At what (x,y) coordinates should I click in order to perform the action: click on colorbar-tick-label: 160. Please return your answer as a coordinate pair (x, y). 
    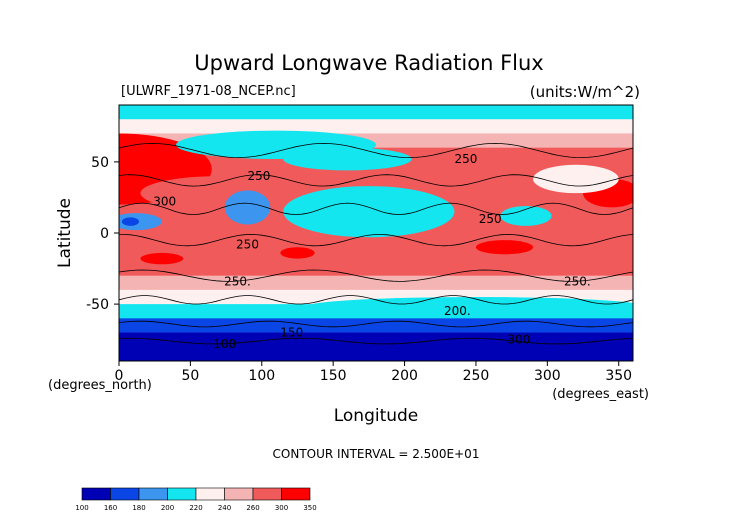
    Looking at the image, I should click on (110, 508).